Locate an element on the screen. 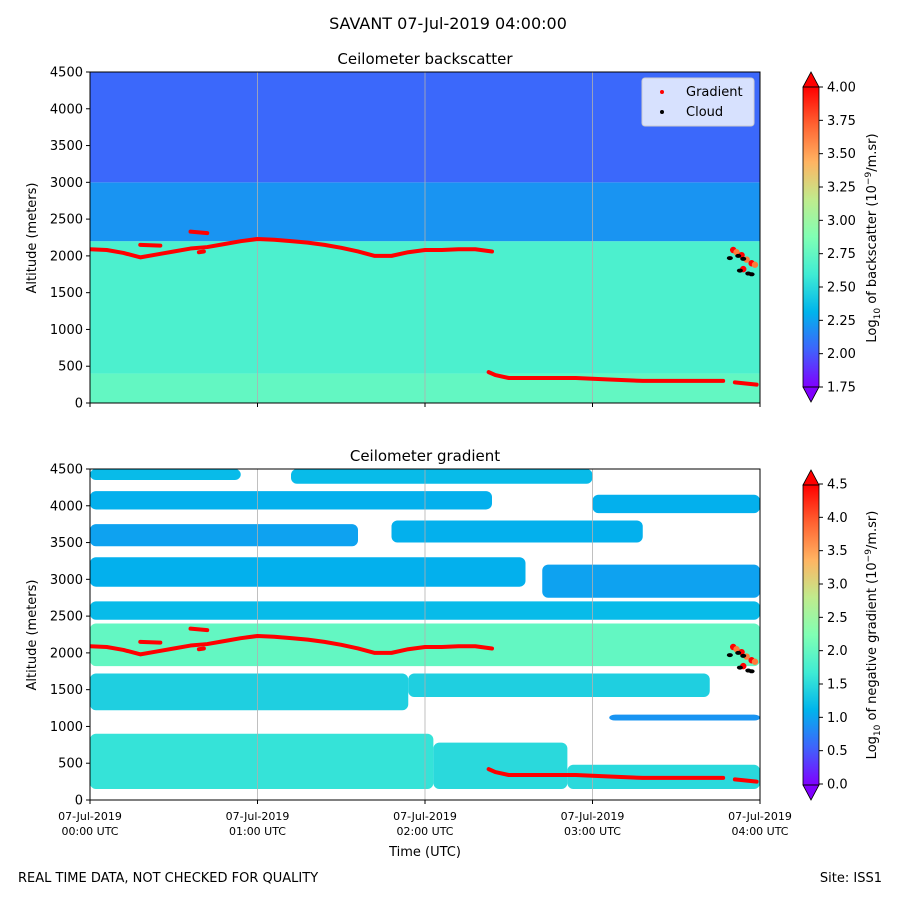 The image size is (900, 900). gradient-colorbar-min-arrow is located at coordinates (811, 792).